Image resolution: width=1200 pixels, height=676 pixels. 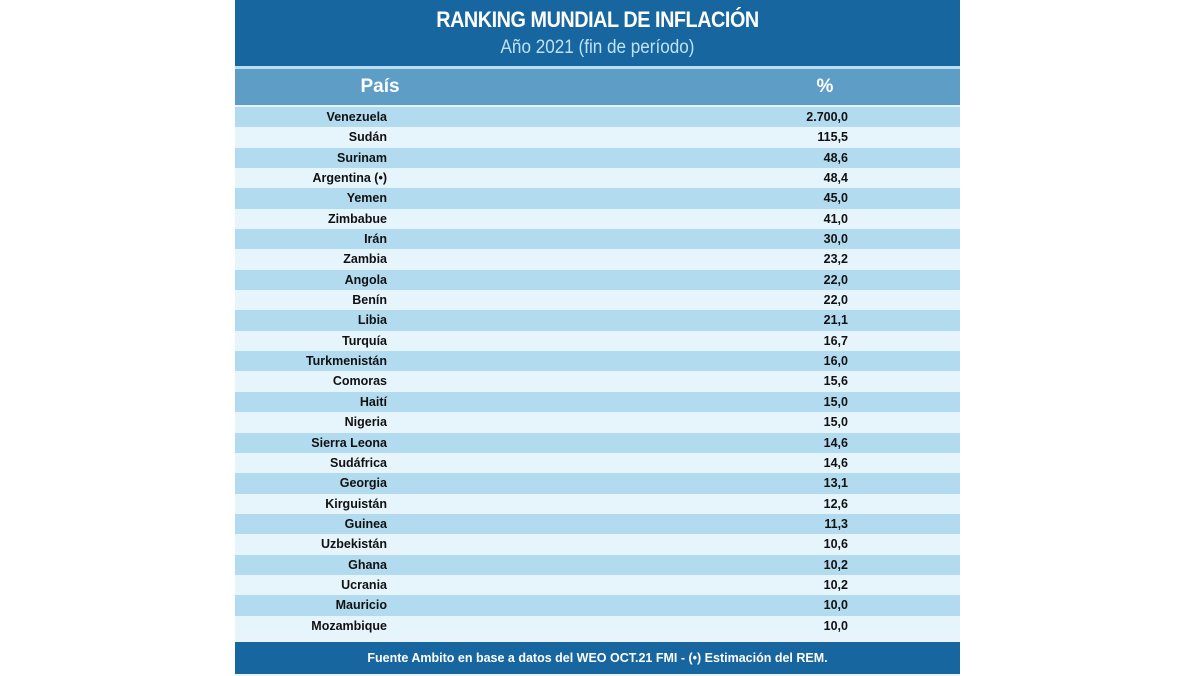 I want to click on country-name: Zambia, so click(x=365, y=259).